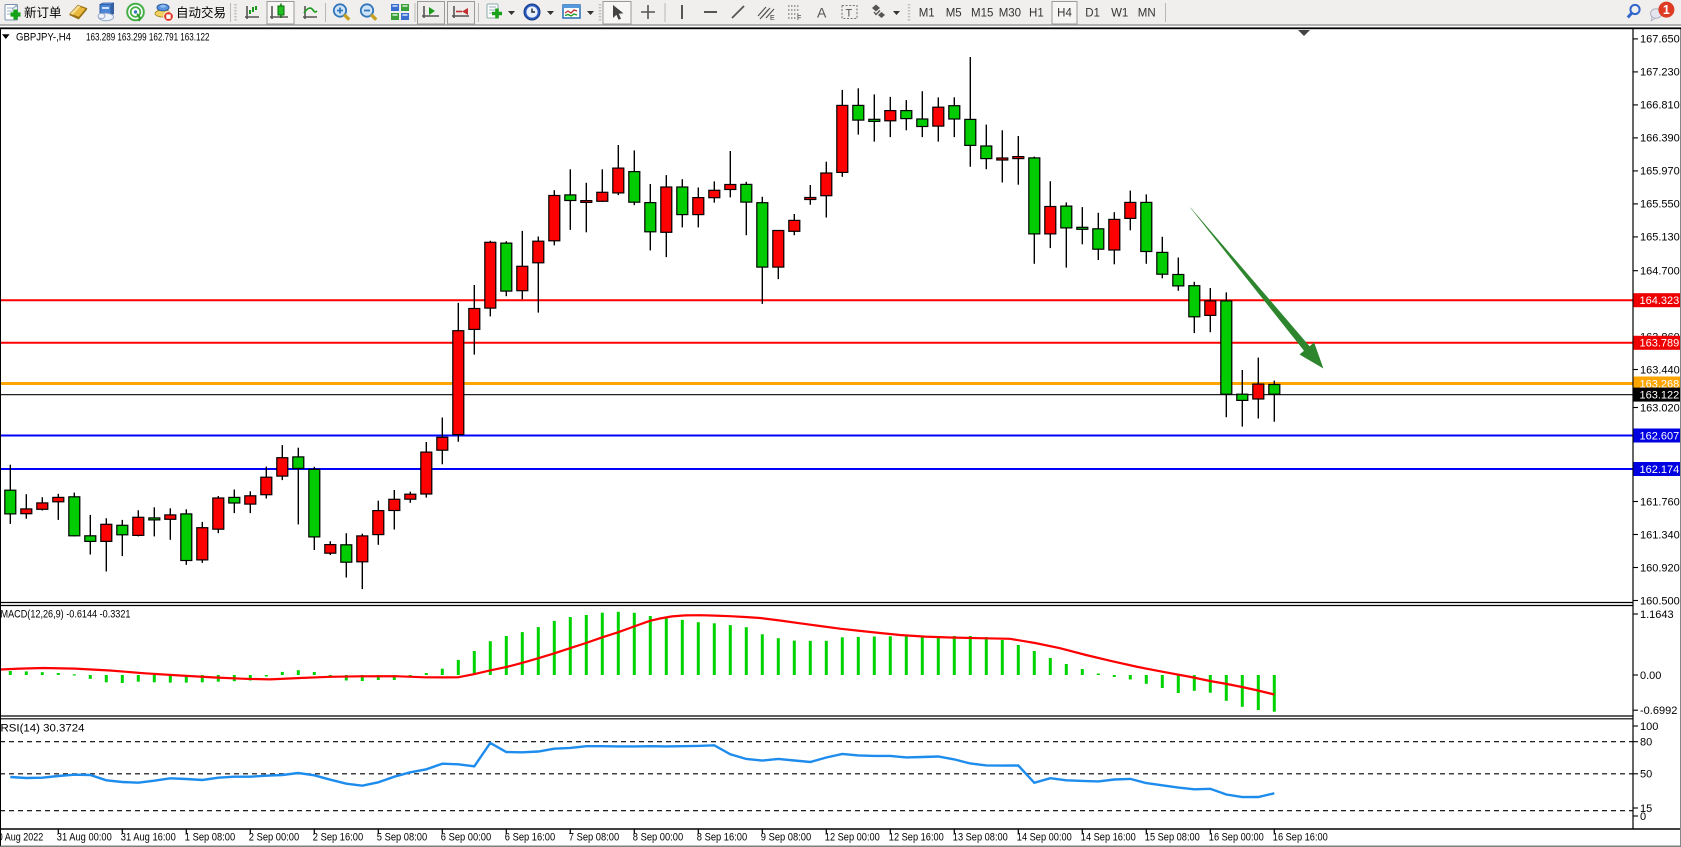  What do you see at coordinates (722, 838) in the screenshot?
I see `svg-text: 8 Sep 16:00` at bounding box center [722, 838].